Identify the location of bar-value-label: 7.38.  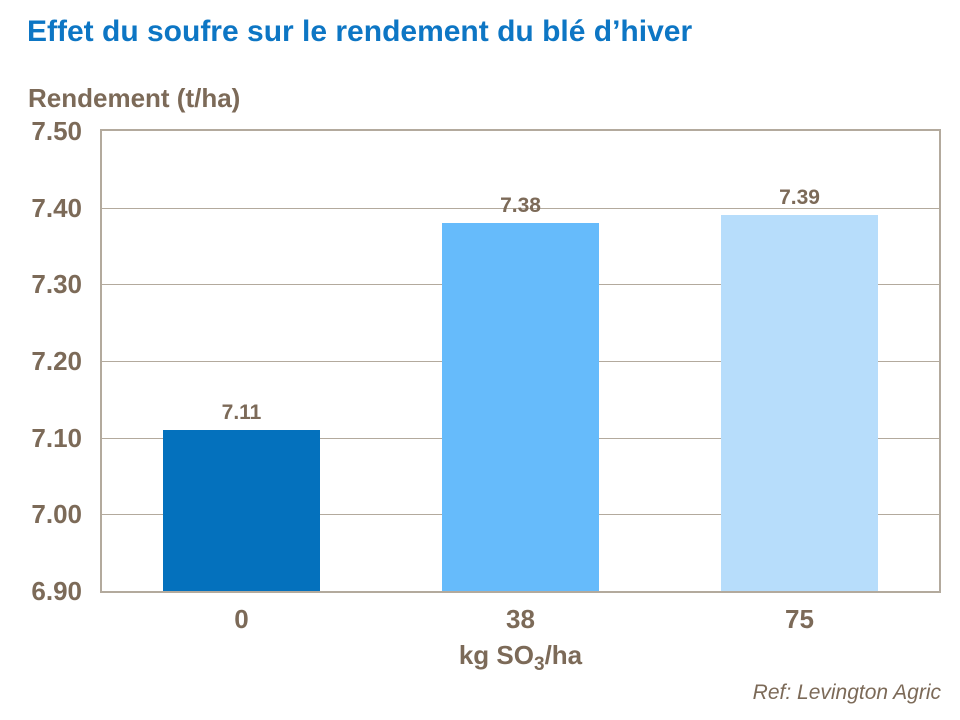
(520, 205).